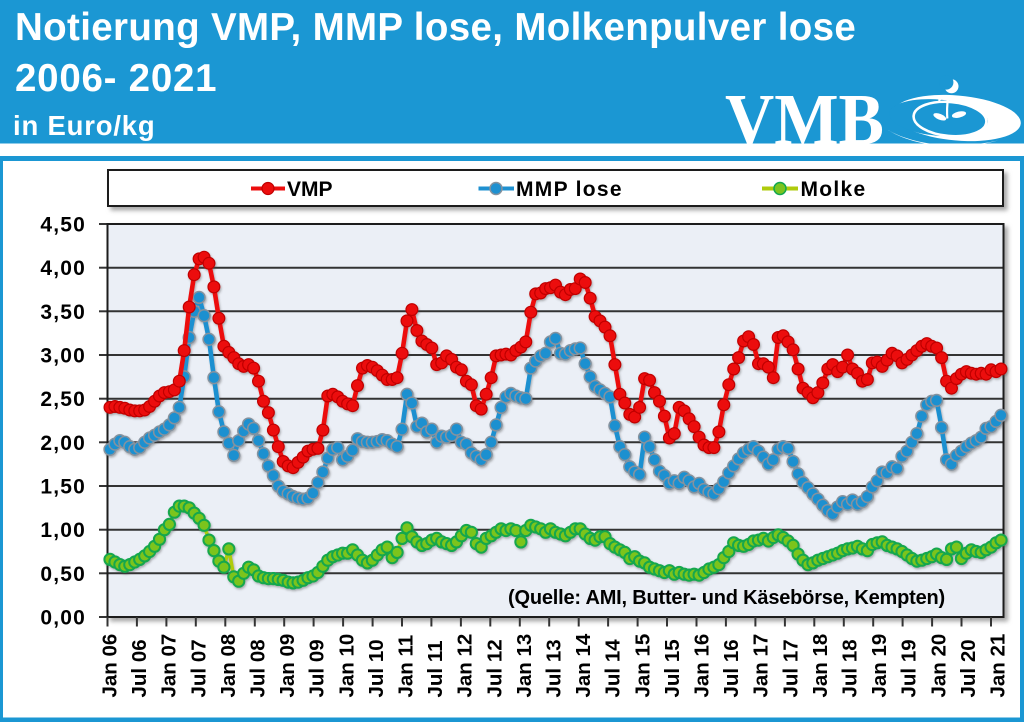  Describe the element at coordinates (169, 666) in the screenshot. I see `svg-text: Jan 07` at that location.